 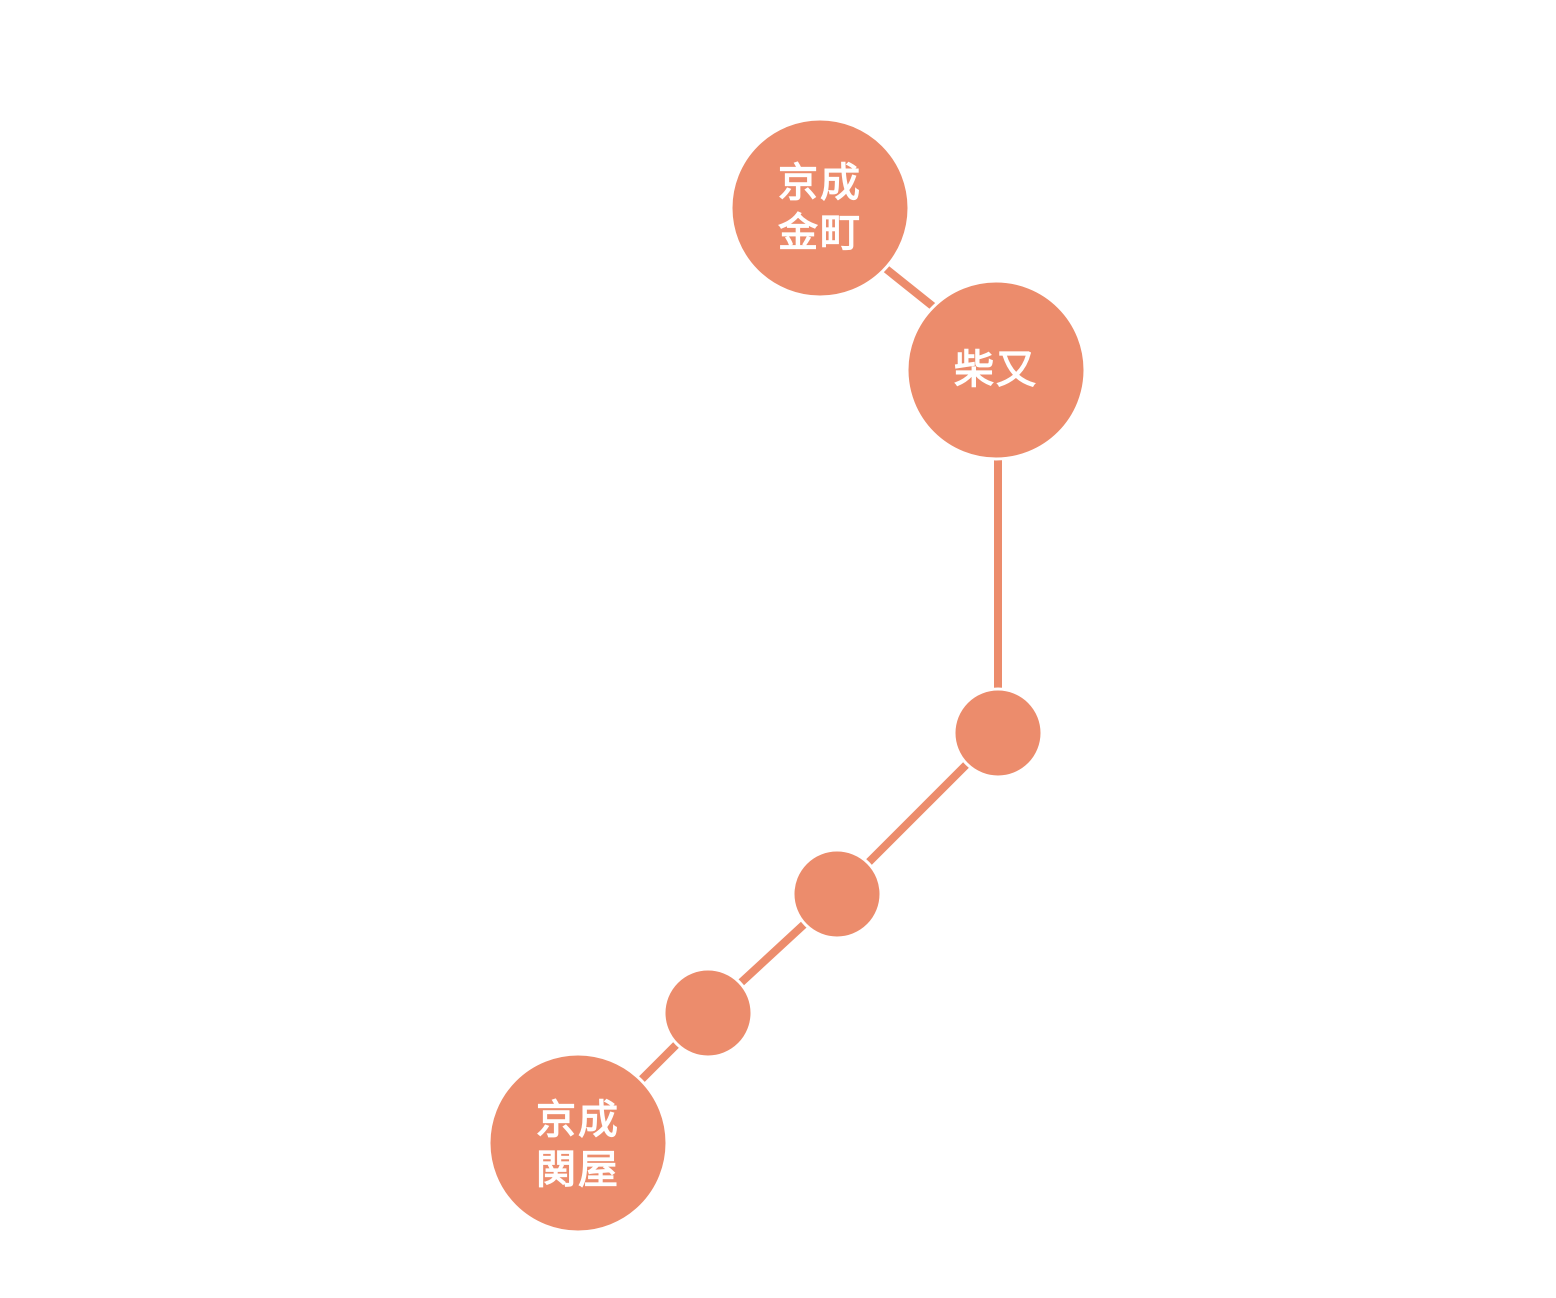 I want to click on station-label-shibamata: 柴又, so click(x=996, y=370).